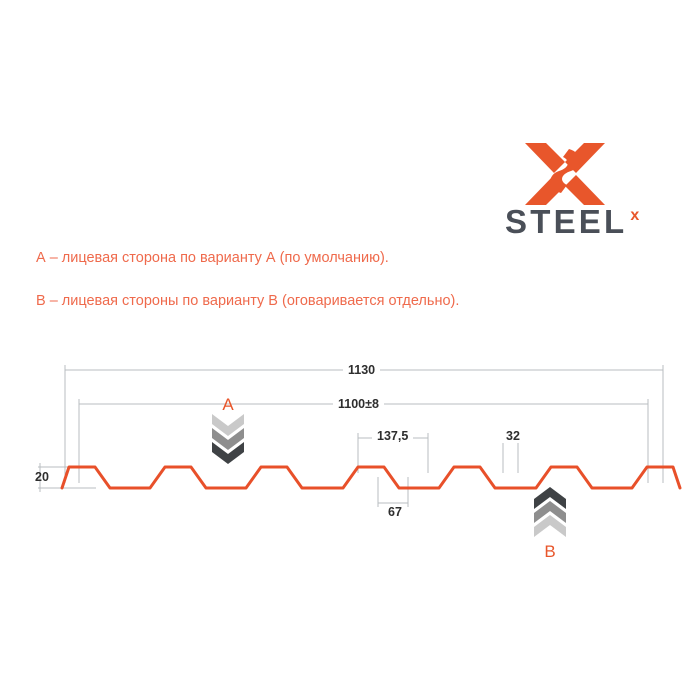 This screenshot has width=700, height=700. I want to click on dim-label-rib-height: 20, so click(42, 477).